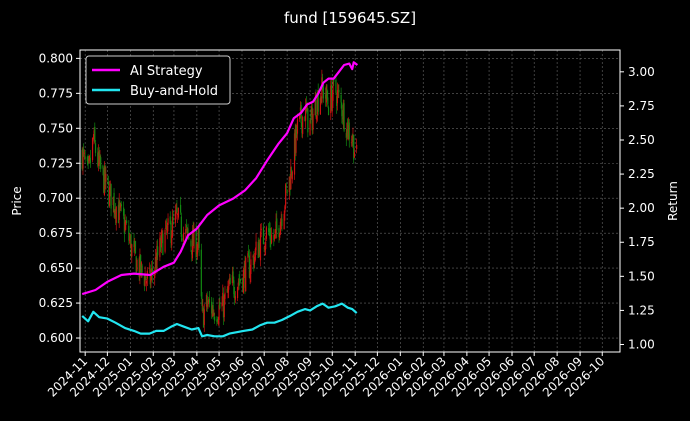 The image size is (690, 421). Describe the element at coordinates (56, 268) in the screenshot. I see `y-tick-label-left: 0.650` at that location.